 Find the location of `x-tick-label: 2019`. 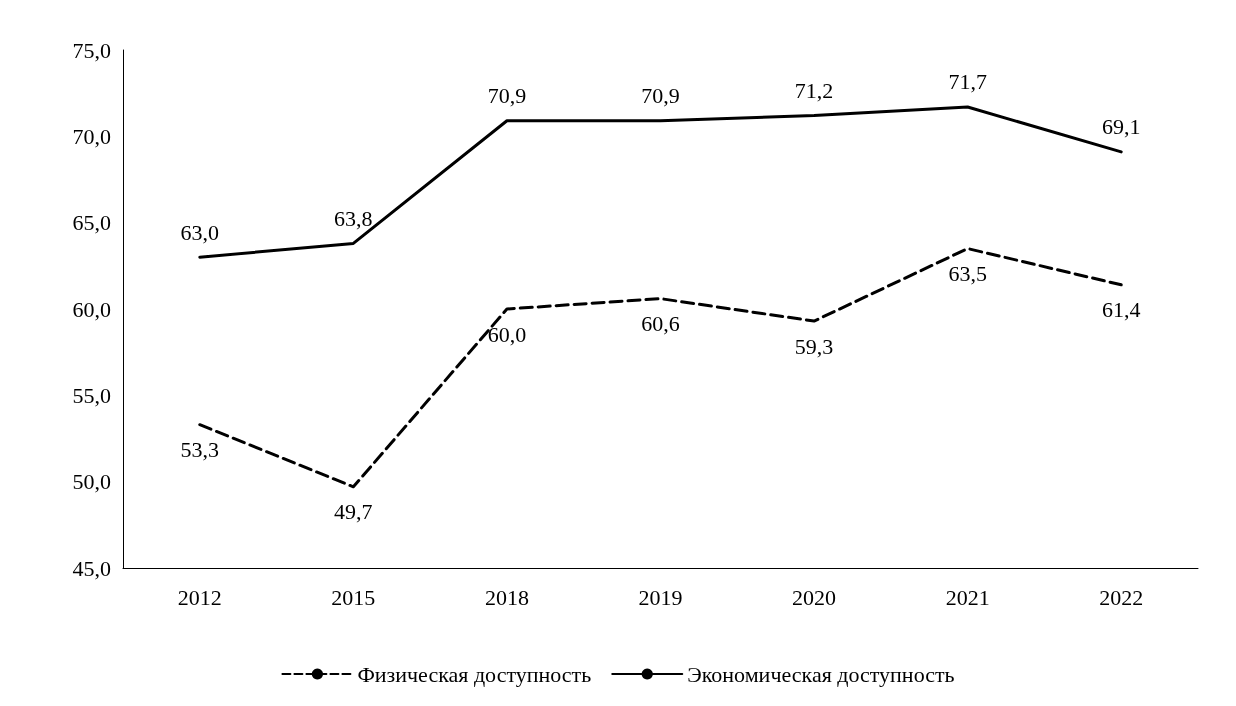

x-tick-label: 2019 is located at coordinates (660, 597).